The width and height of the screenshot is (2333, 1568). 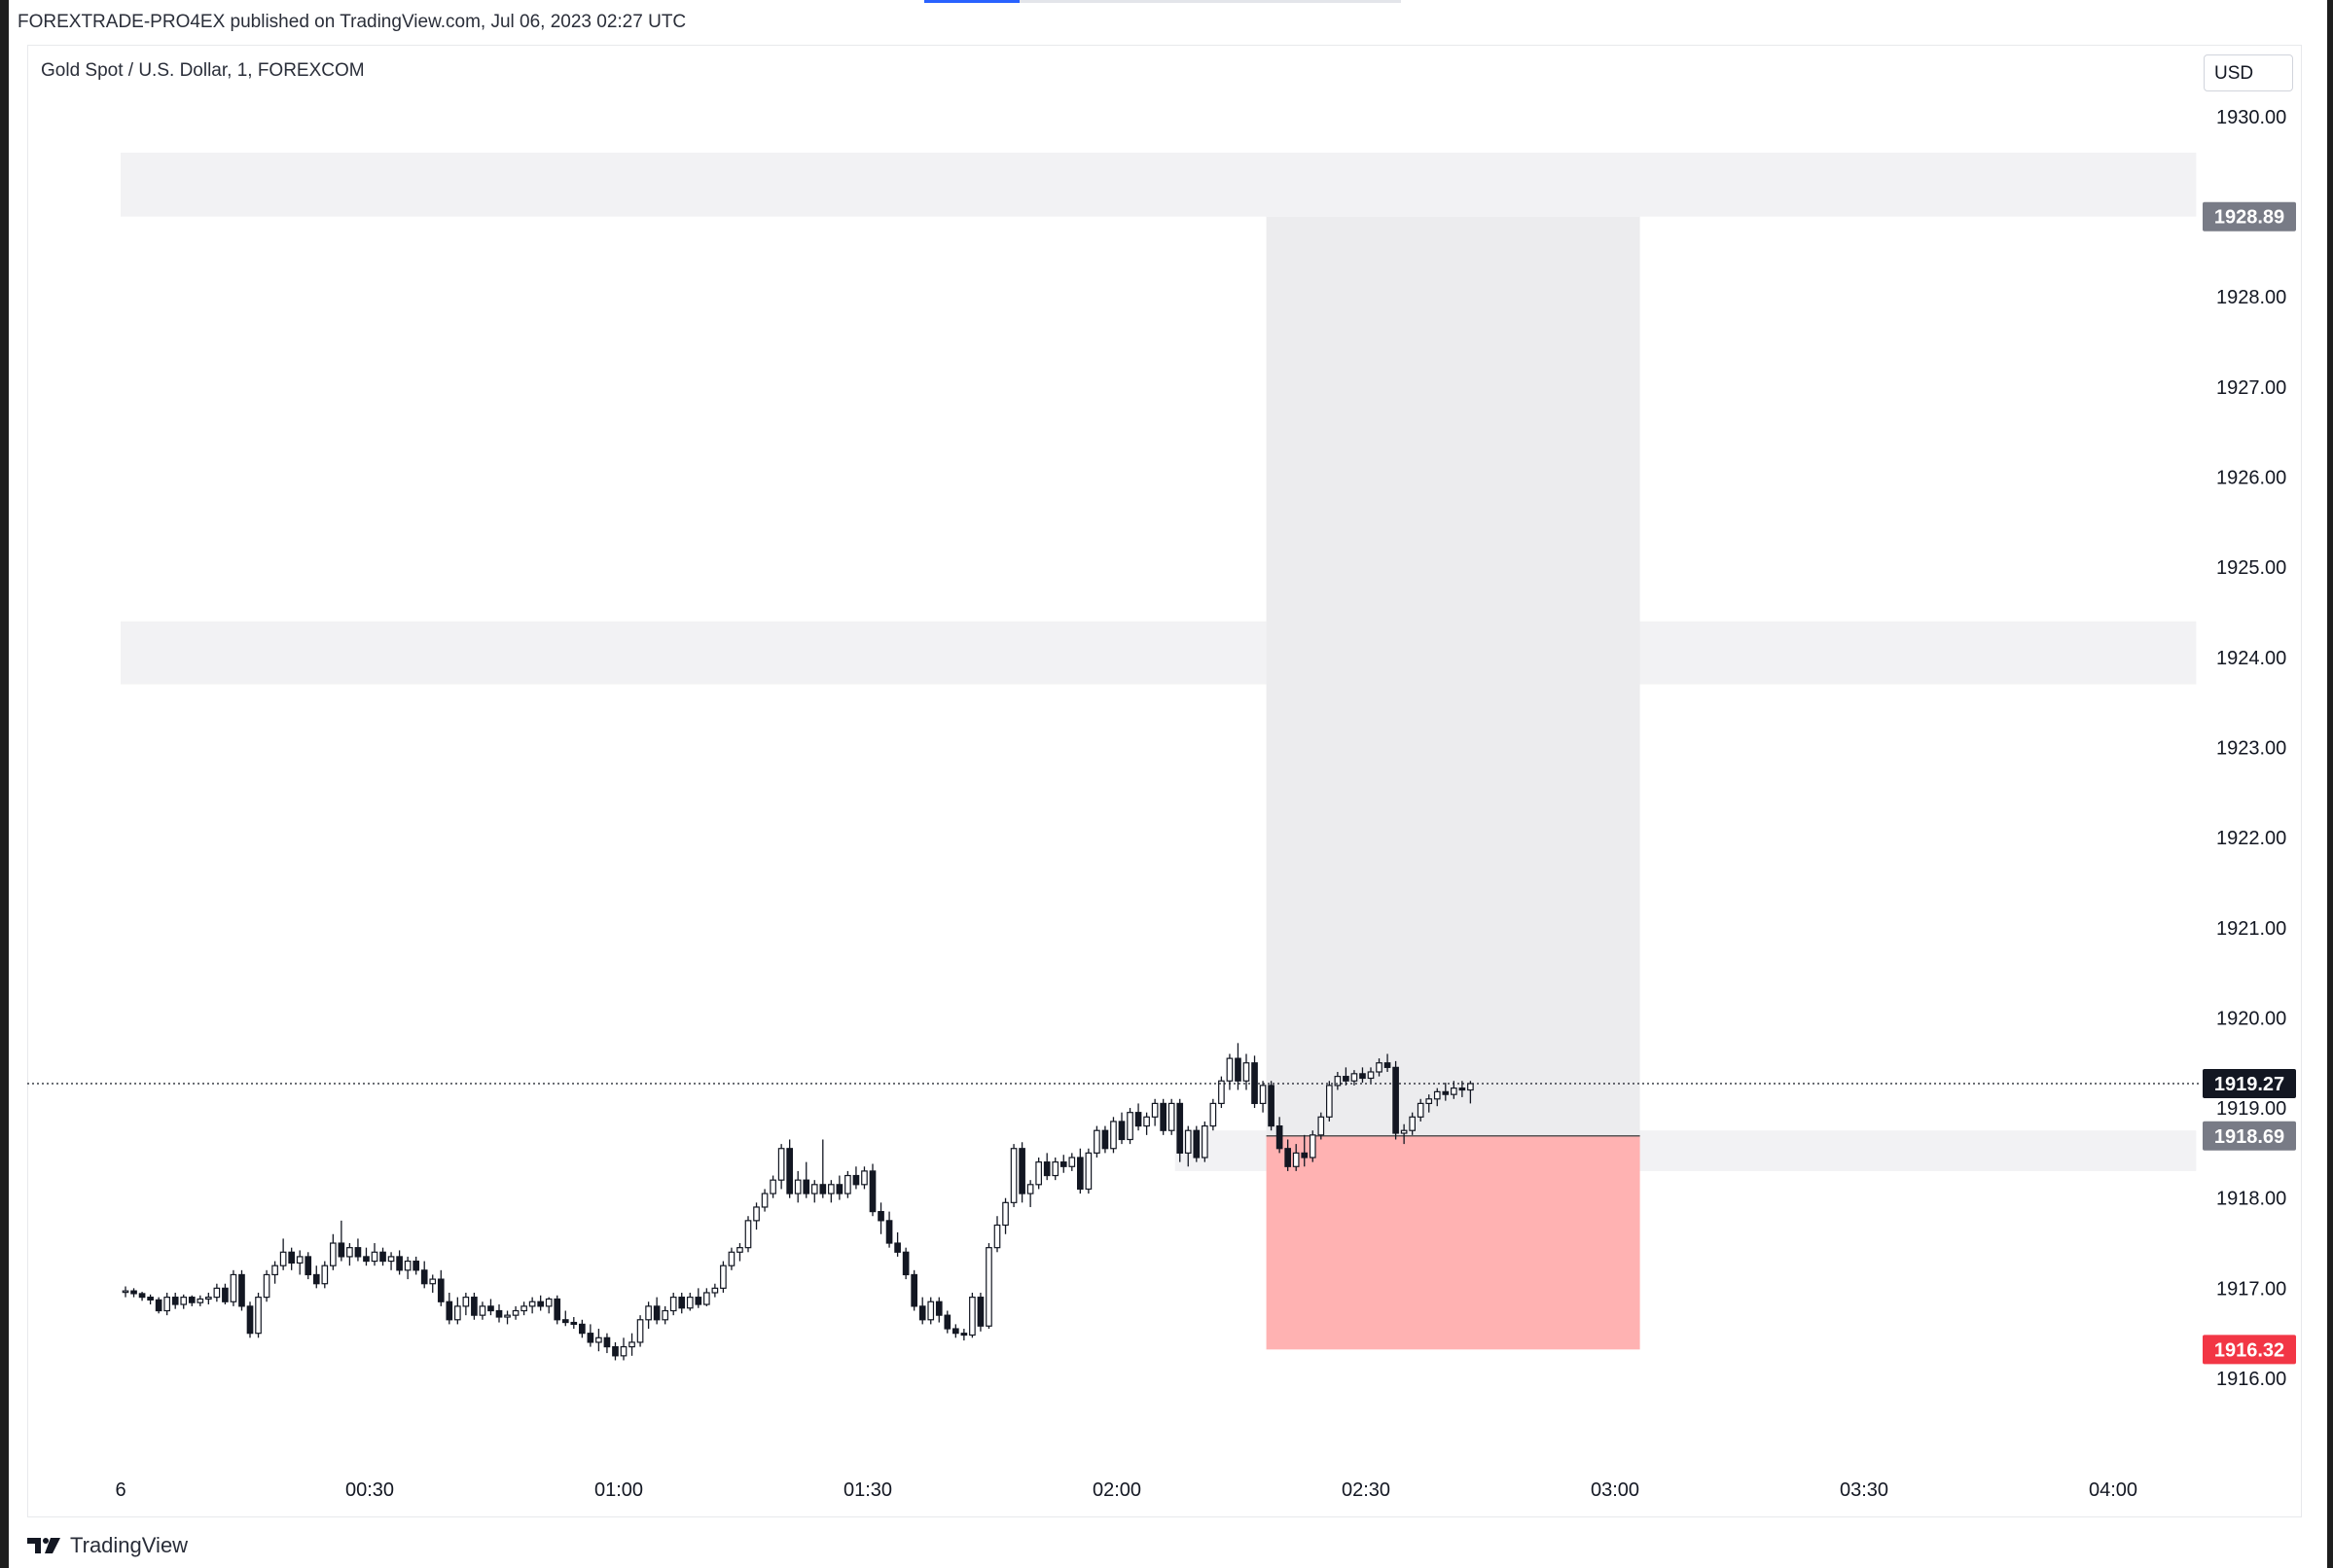 I want to click on stop-zone, so click(x=1453, y=1242).